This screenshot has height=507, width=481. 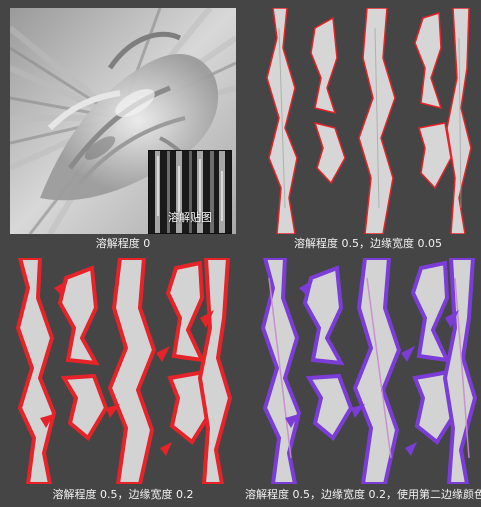 What do you see at coordinates (368, 243) in the screenshot?
I see `caption-edge-005: 溶解程度 0.5，边缘宽度 0.05` at bounding box center [368, 243].